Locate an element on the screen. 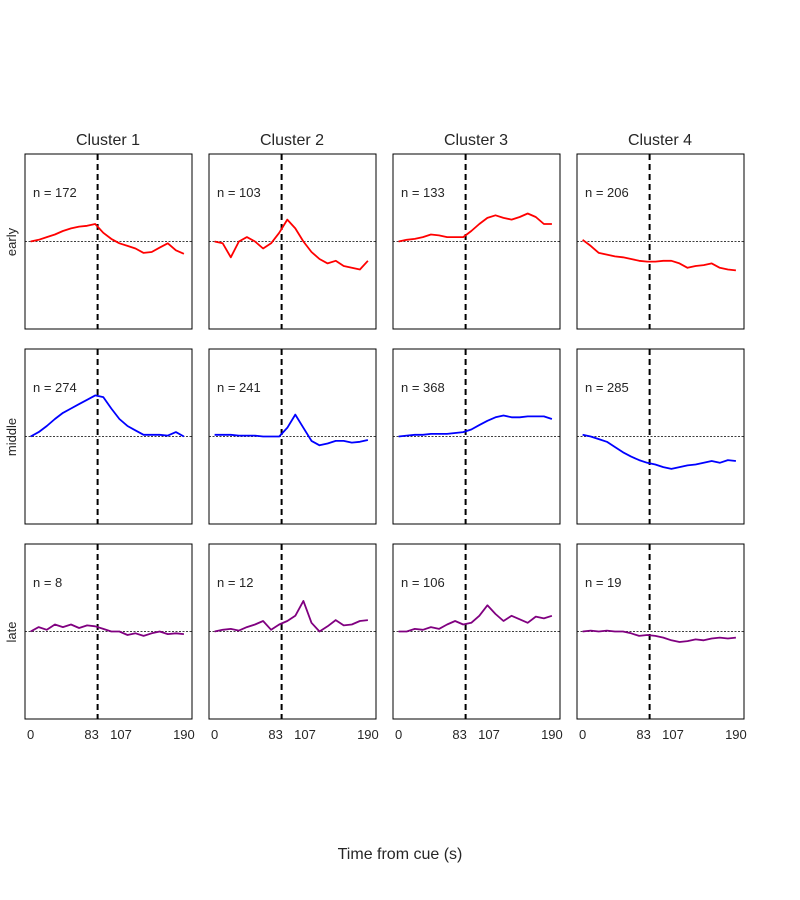  column-title-cluster-3: Cluster 3 is located at coordinates (476, 140).